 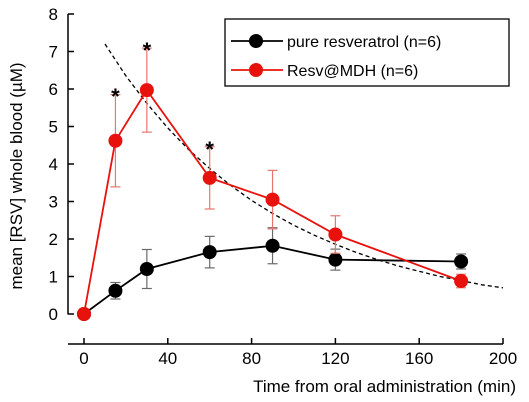 What do you see at coordinates (53, 52) in the screenshot?
I see `y-tick-label: 7` at bounding box center [53, 52].